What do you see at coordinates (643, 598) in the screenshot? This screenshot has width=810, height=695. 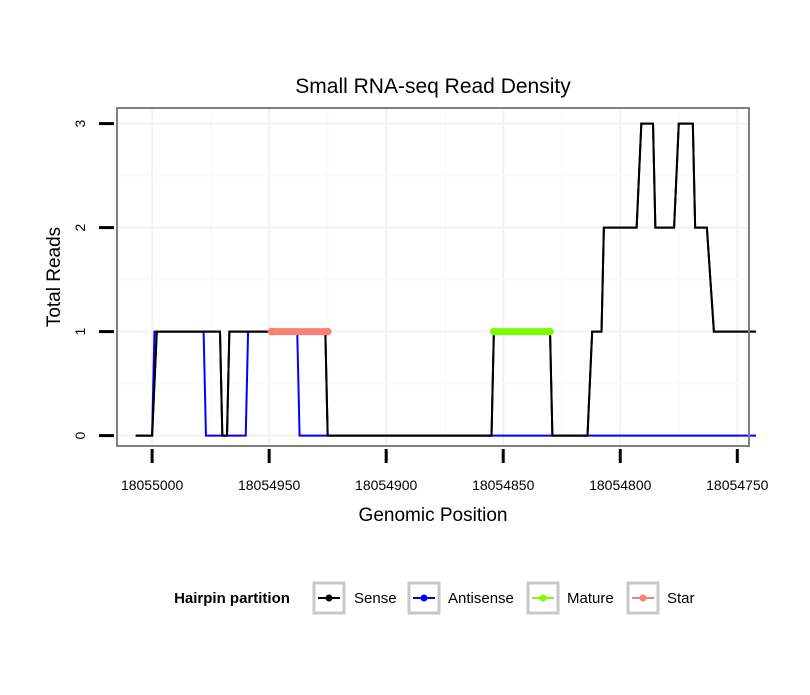 I see `legend-marker-star` at bounding box center [643, 598].